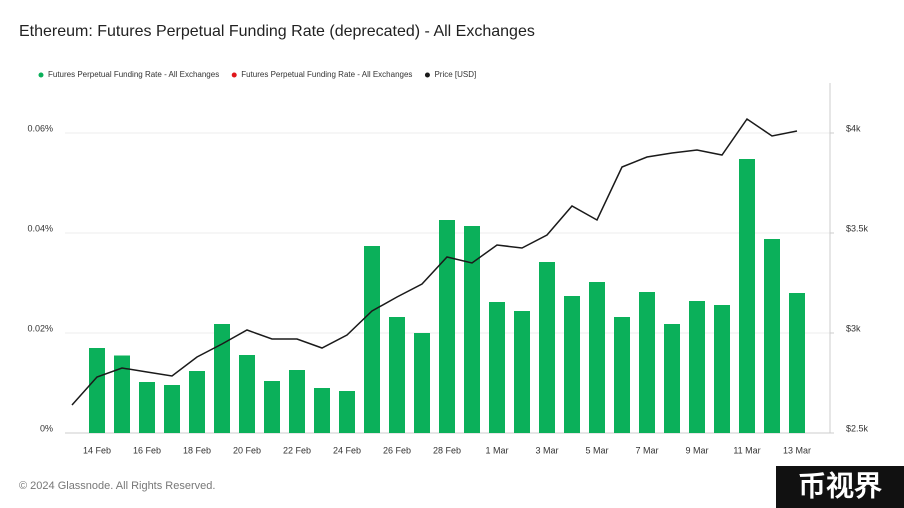 The image size is (904, 508). Describe the element at coordinates (857, 428) in the screenshot. I see `y2-tick-label: $2.5k` at that location.